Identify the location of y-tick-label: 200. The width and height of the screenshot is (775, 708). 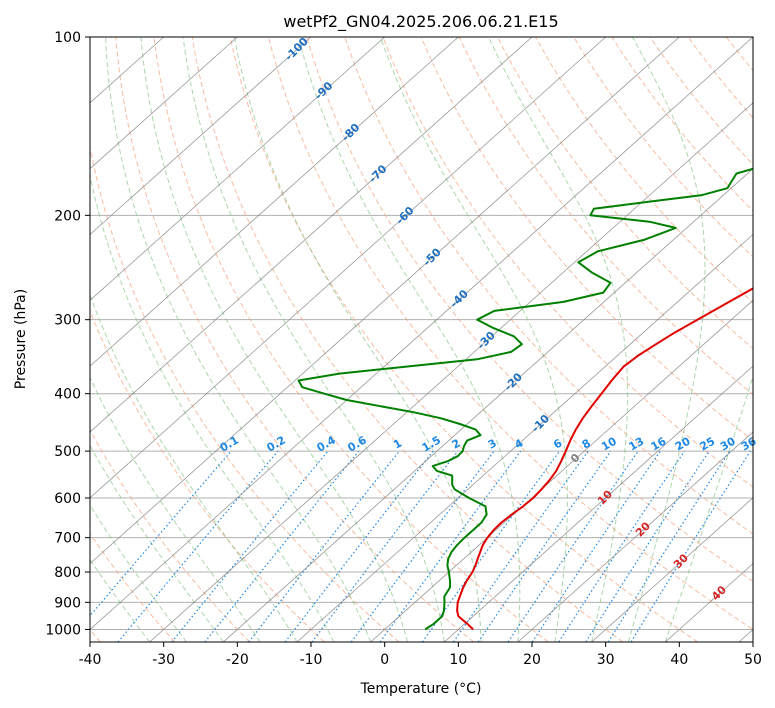
(67, 216).